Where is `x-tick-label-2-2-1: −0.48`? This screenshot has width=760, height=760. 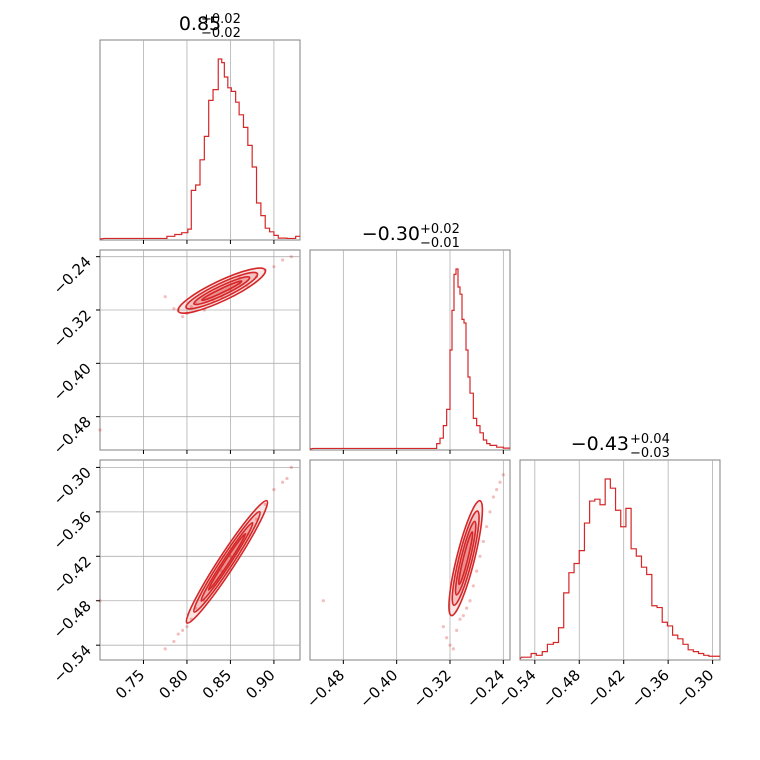 x-tick-label-2-2-1: −0.48 is located at coordinates (561, 688).